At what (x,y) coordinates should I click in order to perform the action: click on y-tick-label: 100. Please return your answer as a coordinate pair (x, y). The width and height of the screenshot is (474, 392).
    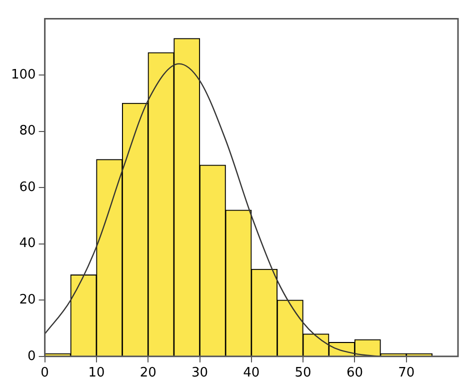
    Looking at the image, I should click on (23, 74).